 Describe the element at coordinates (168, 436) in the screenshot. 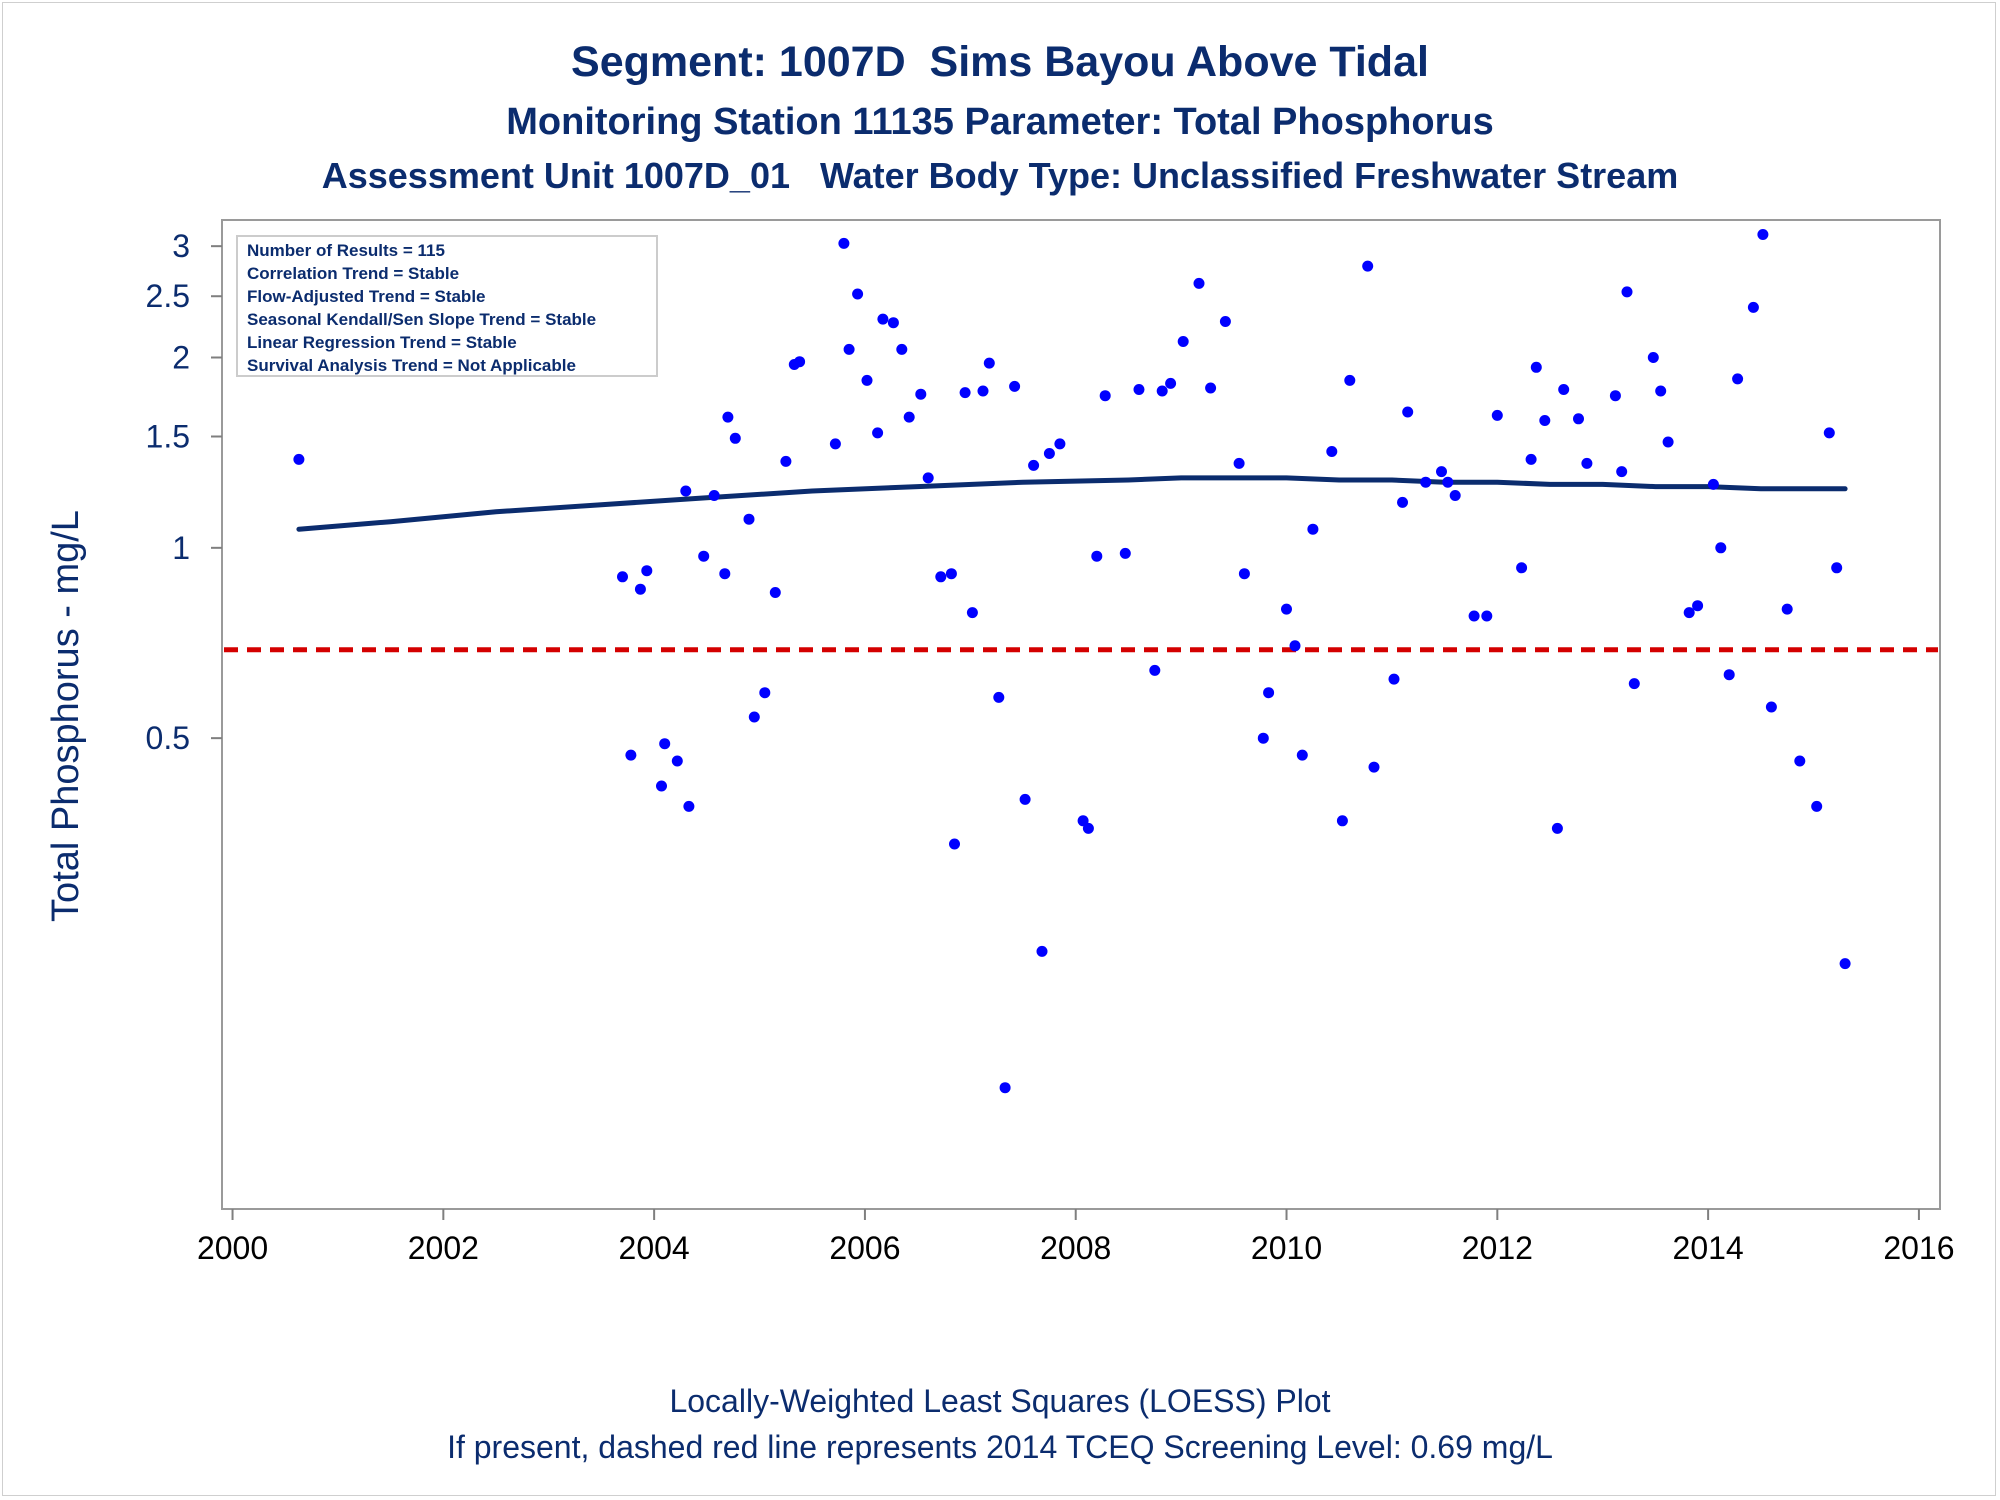

I see `y-tick-label: 1.5` at that location.